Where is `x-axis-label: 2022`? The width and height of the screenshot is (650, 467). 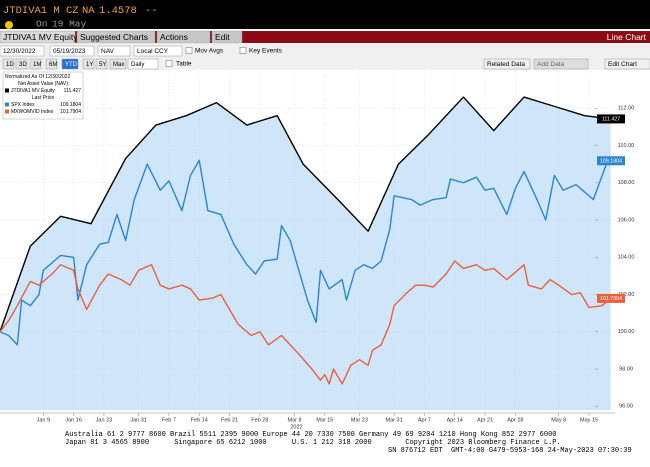 x-axis-label: 2022 is located at coordinates (296, 427).